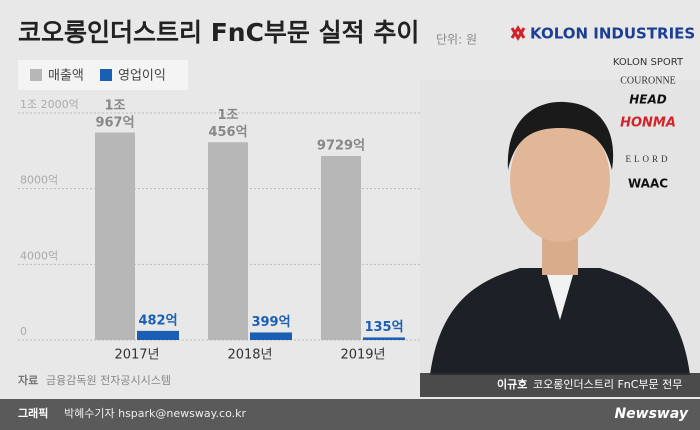 This screenshot has width=700, height=430. Describe the element at coordinates (66, 76) in the screenshot. I see `legend-label: 매출액` at that location.